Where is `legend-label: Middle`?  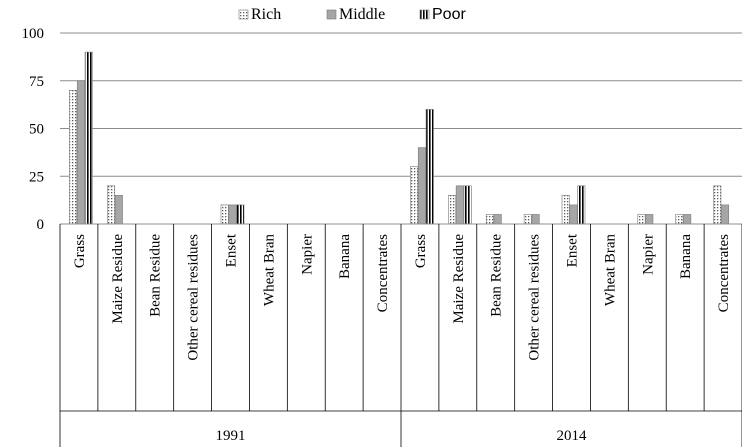
legend-label: Middle is located at coordinates (362, 14).